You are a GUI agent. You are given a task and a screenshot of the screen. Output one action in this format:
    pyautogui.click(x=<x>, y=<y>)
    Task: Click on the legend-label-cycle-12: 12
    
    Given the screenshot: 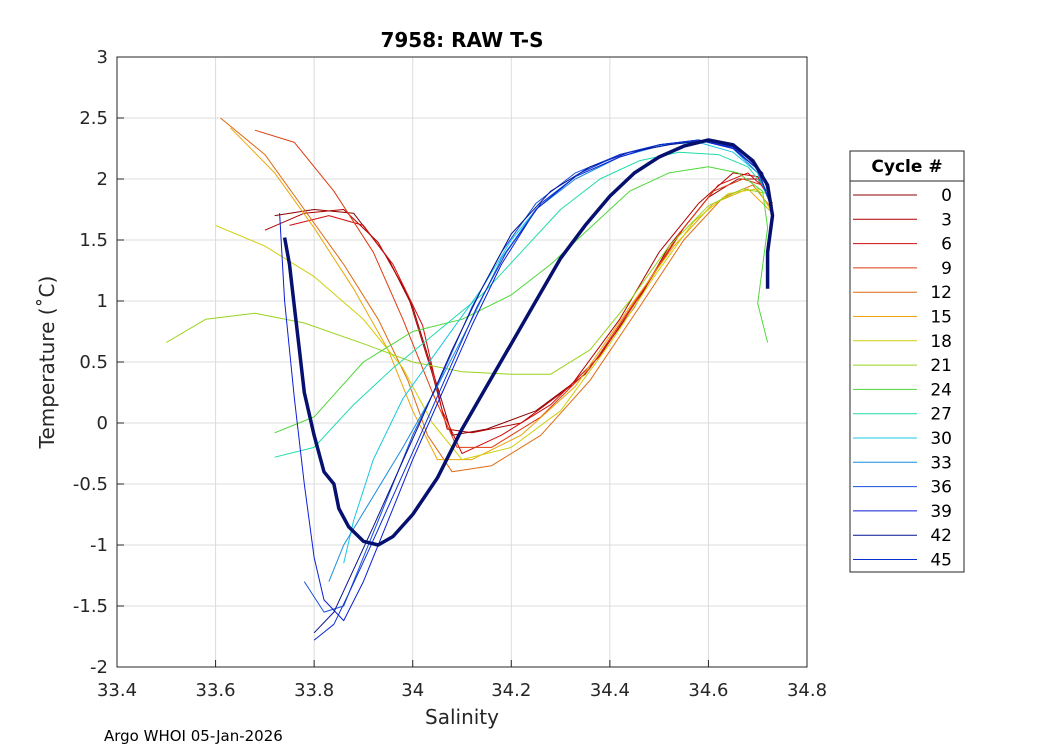 What is the action you would take?
    pyautogui.click(x=941, y=293)
    